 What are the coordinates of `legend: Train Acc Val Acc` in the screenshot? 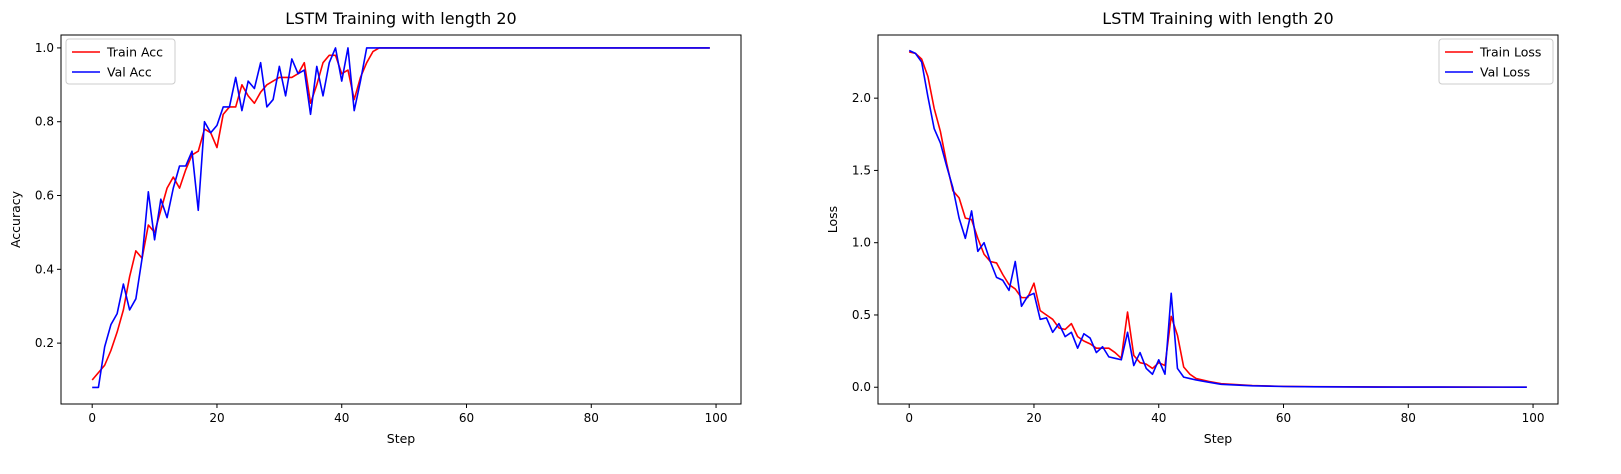 It's located at (120, 61).